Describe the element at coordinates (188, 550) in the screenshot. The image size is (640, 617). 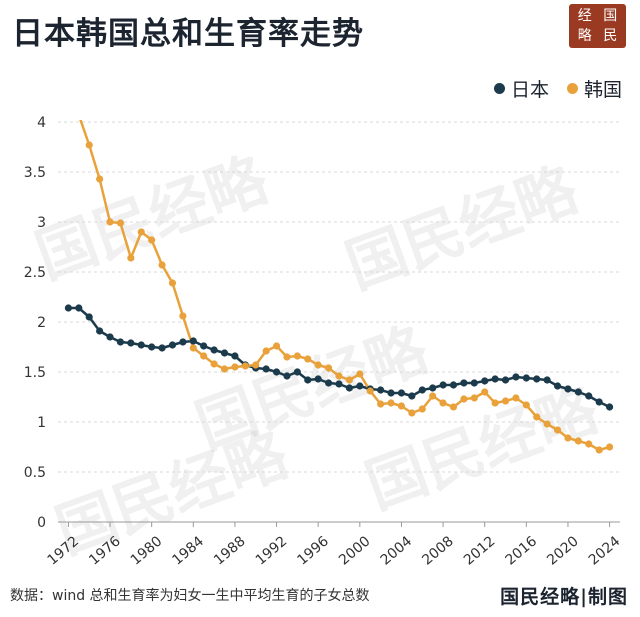
I see `x-tick-label: 1984` at that location.